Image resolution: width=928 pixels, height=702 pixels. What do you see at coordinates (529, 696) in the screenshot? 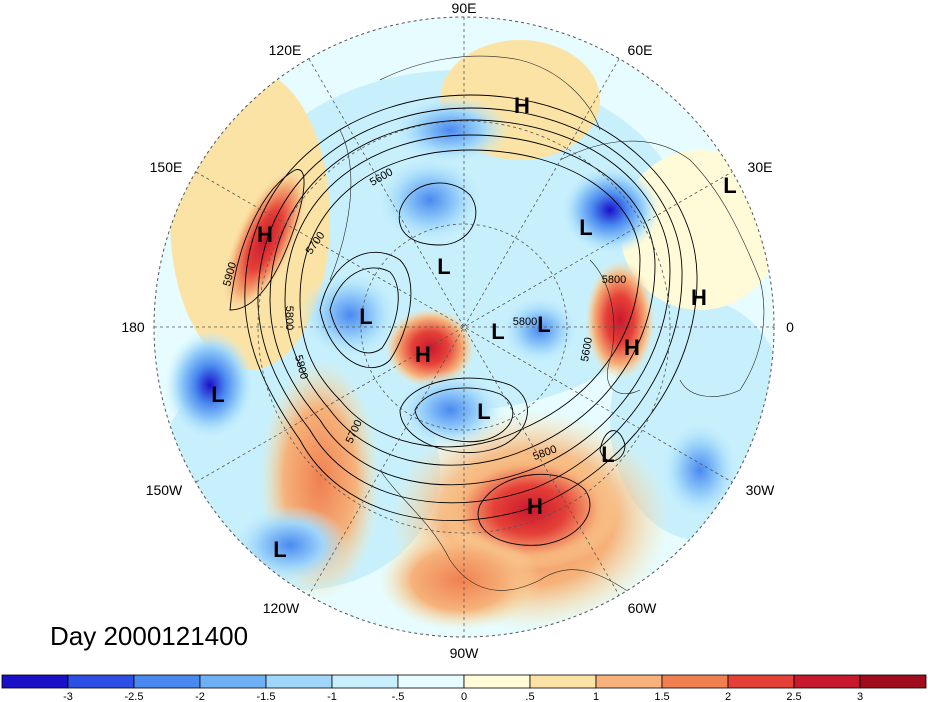
I see `colorbar-tick-label: .5` at bounding box center [529, 696].